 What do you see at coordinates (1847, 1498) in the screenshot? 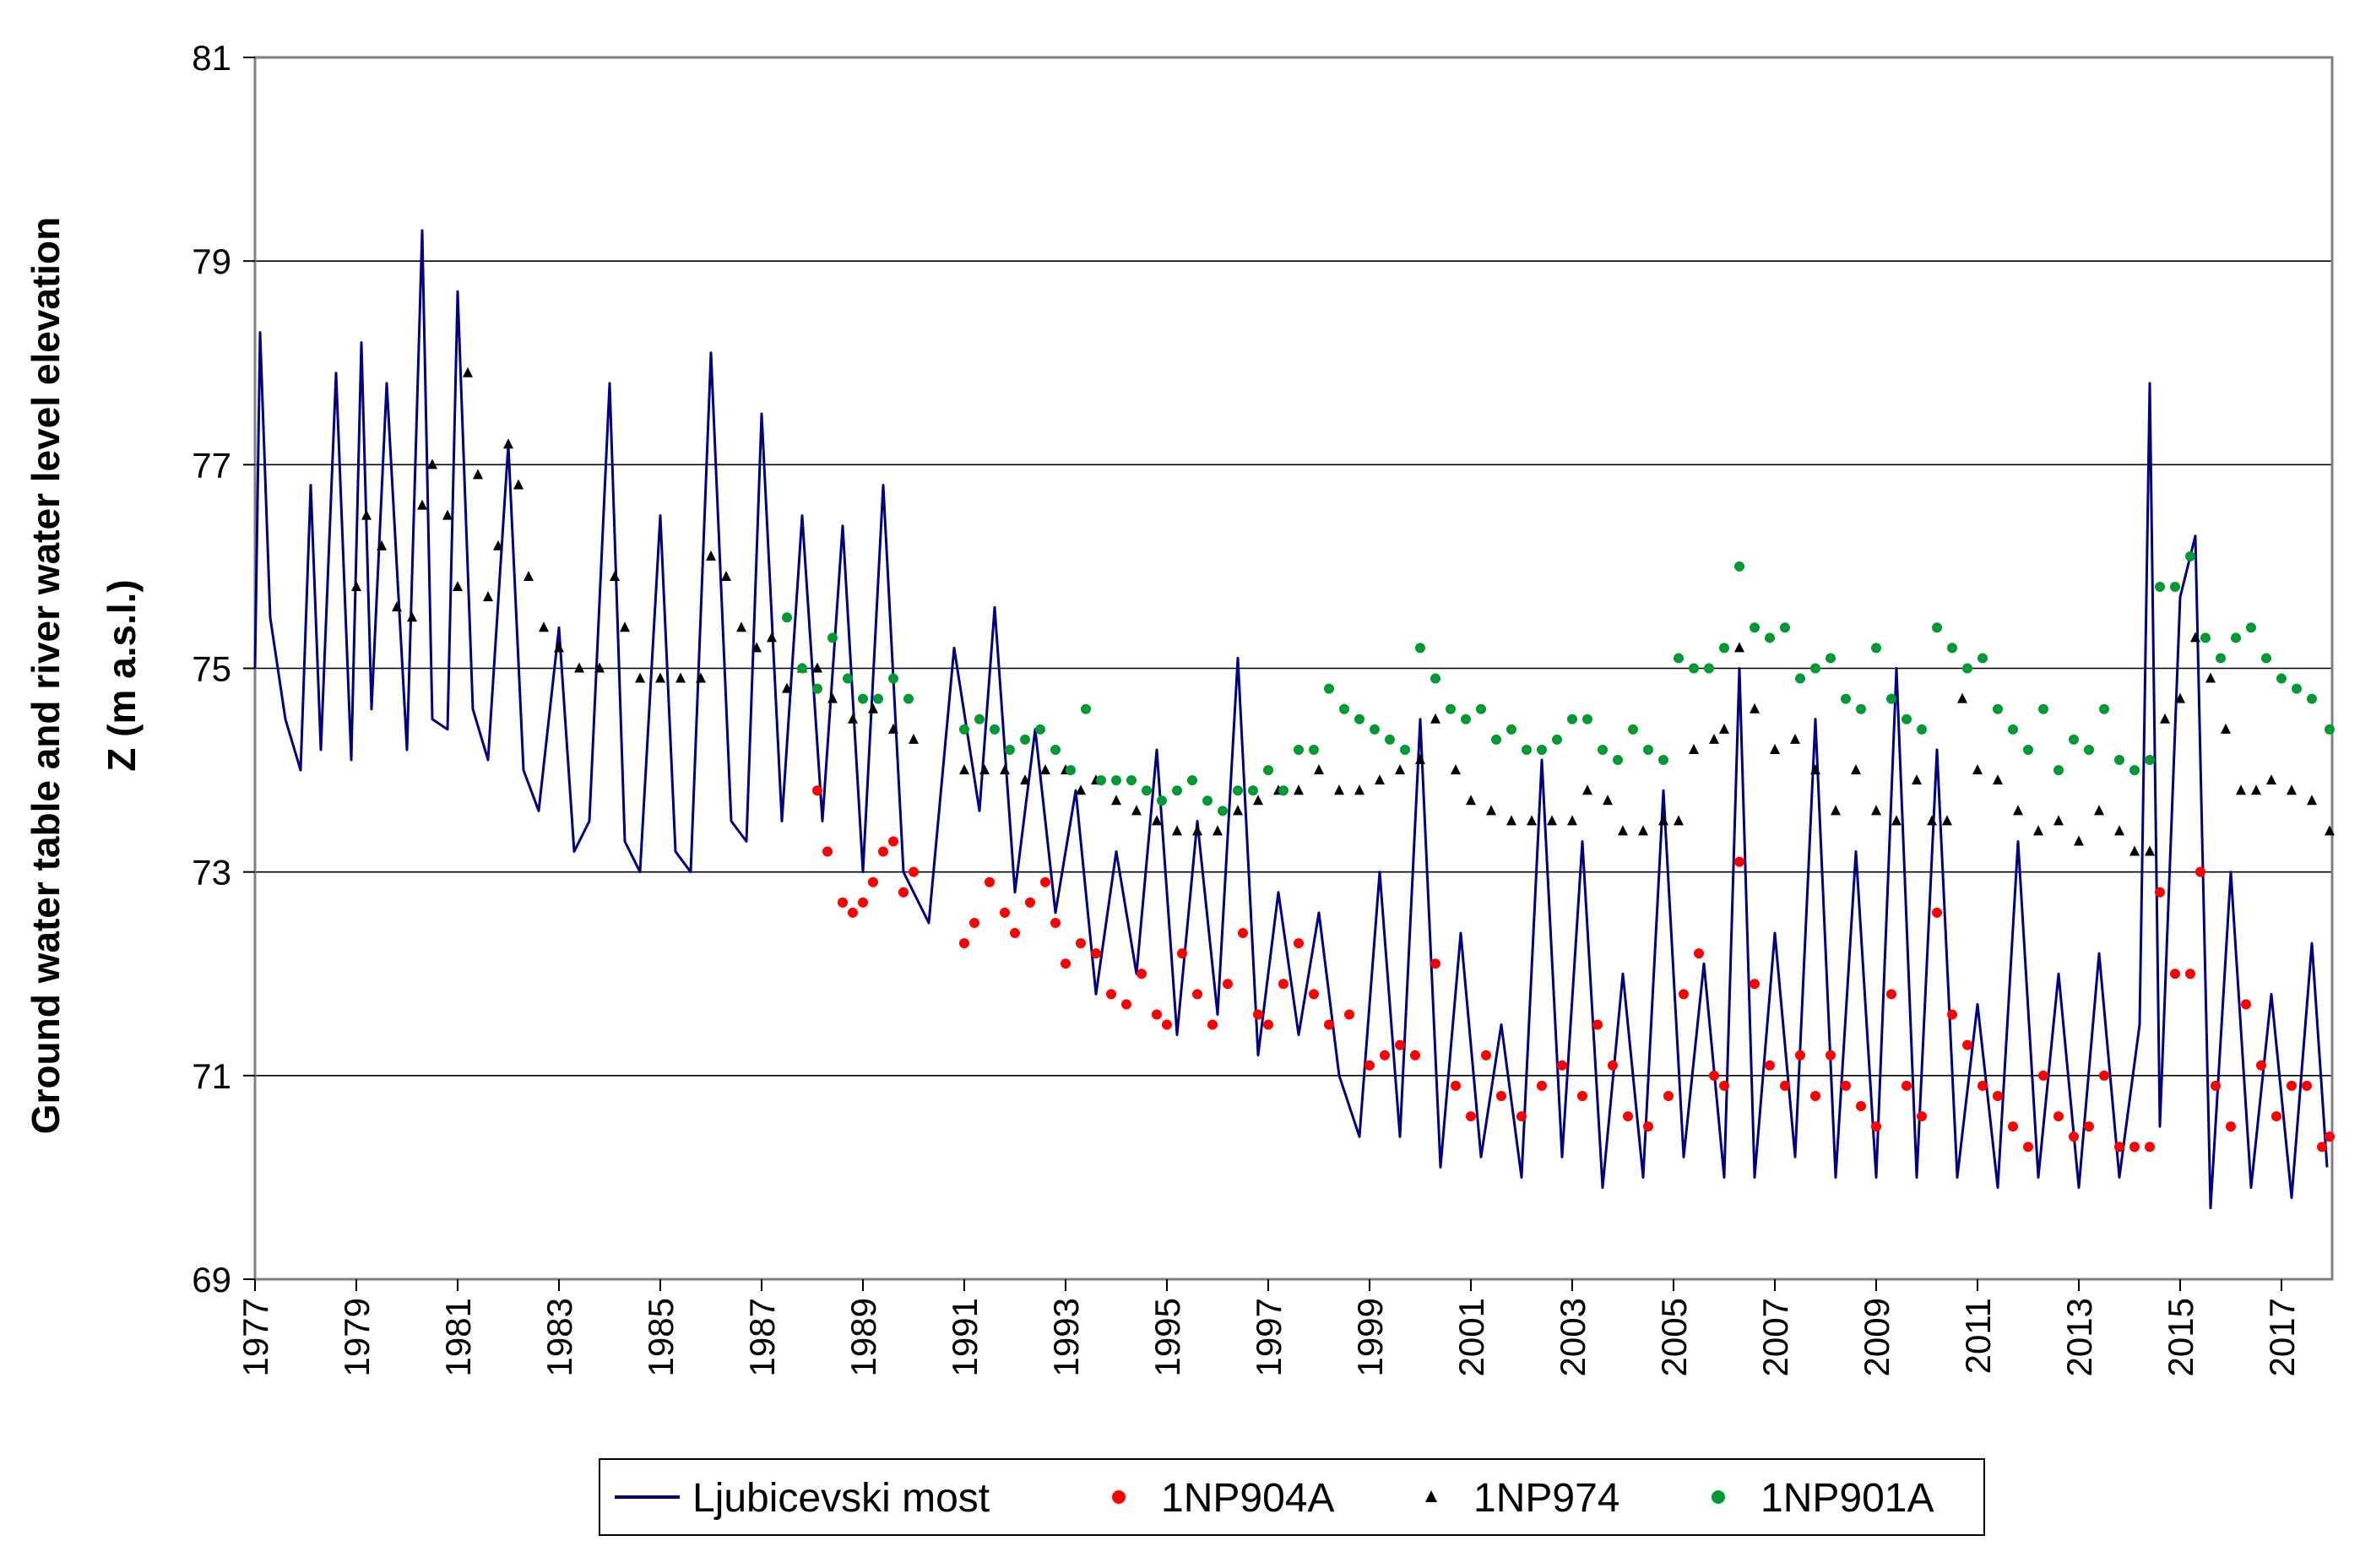
I see `legend-label-1np901a: 1NP901A` at bounding box center [1847, 1498].